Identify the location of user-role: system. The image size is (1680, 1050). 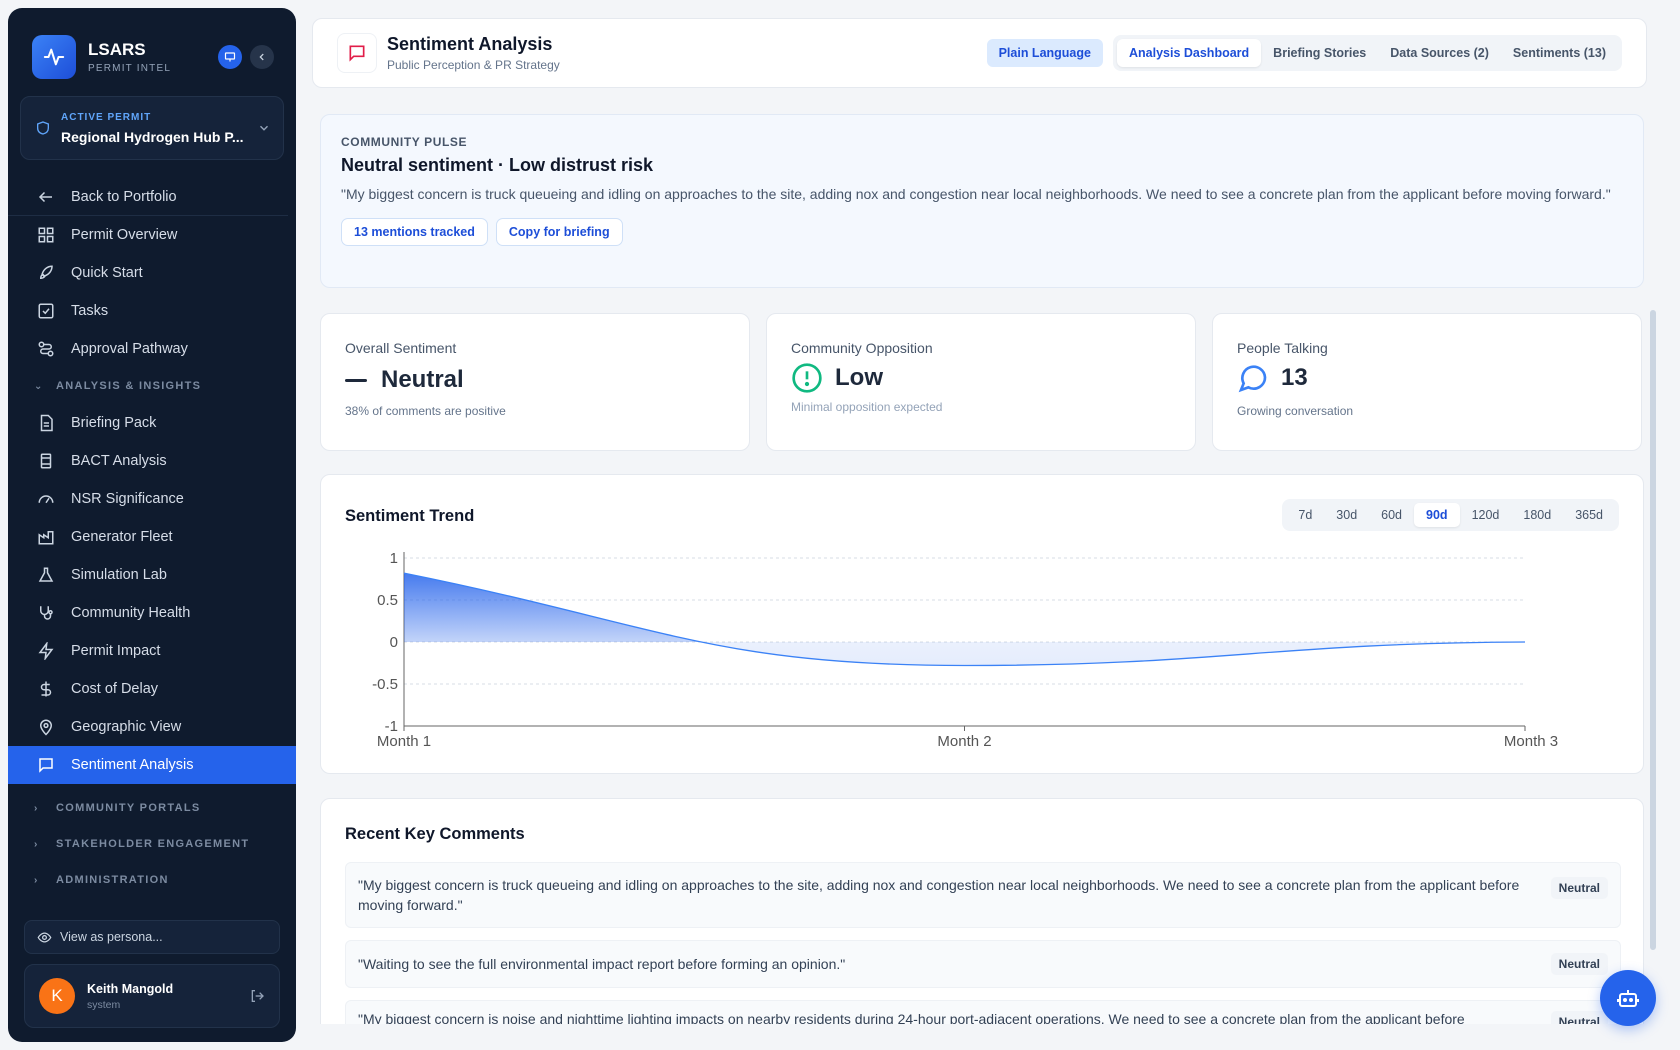
(104, 1004).